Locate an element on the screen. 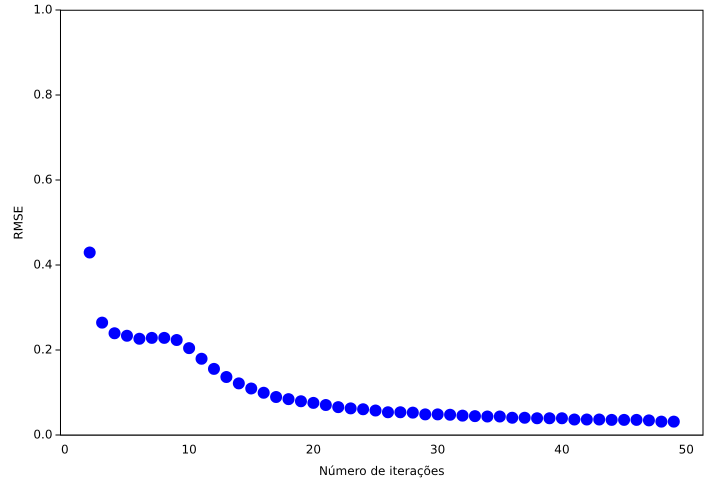 This screenshot has width=713, height=487. y-axis-title: RMSE is located at coordinates (18, 223).